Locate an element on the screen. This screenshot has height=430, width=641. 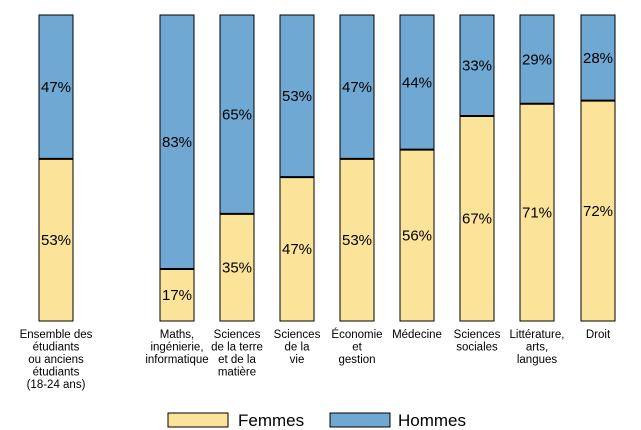
category-label-6: Sciences sociales is located at coordinates (477, 341).